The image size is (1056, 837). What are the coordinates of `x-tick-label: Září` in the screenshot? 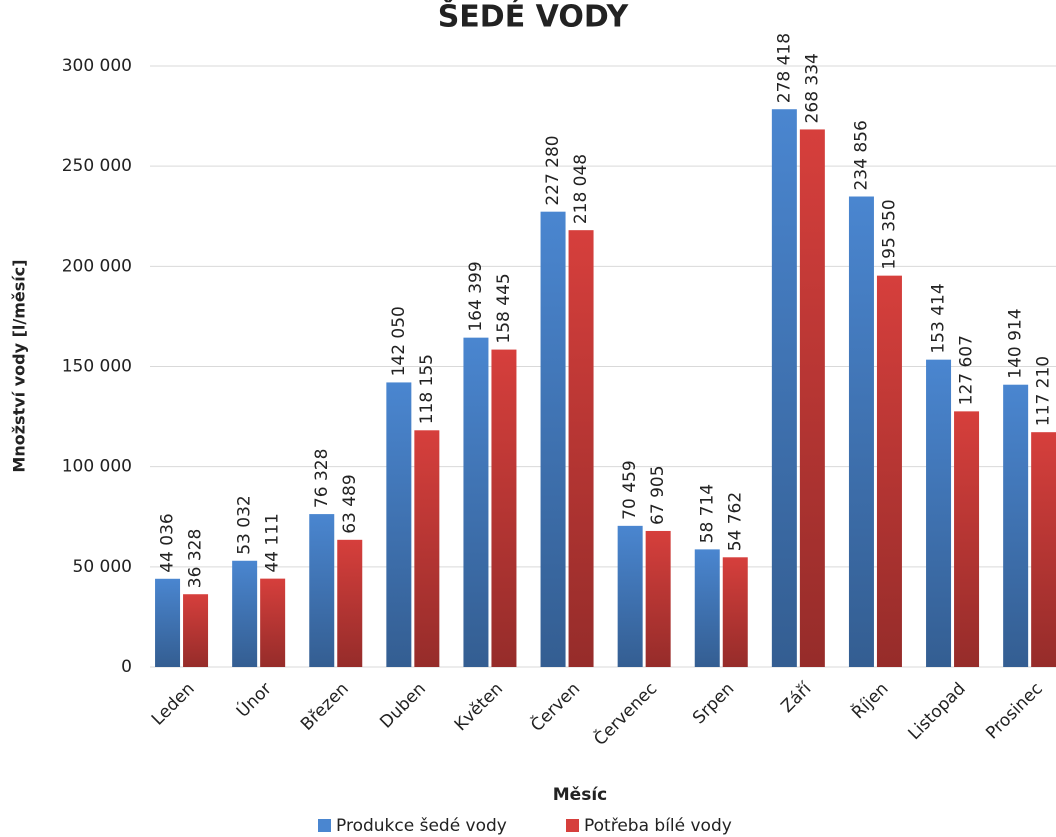 It's located at (796, 697).